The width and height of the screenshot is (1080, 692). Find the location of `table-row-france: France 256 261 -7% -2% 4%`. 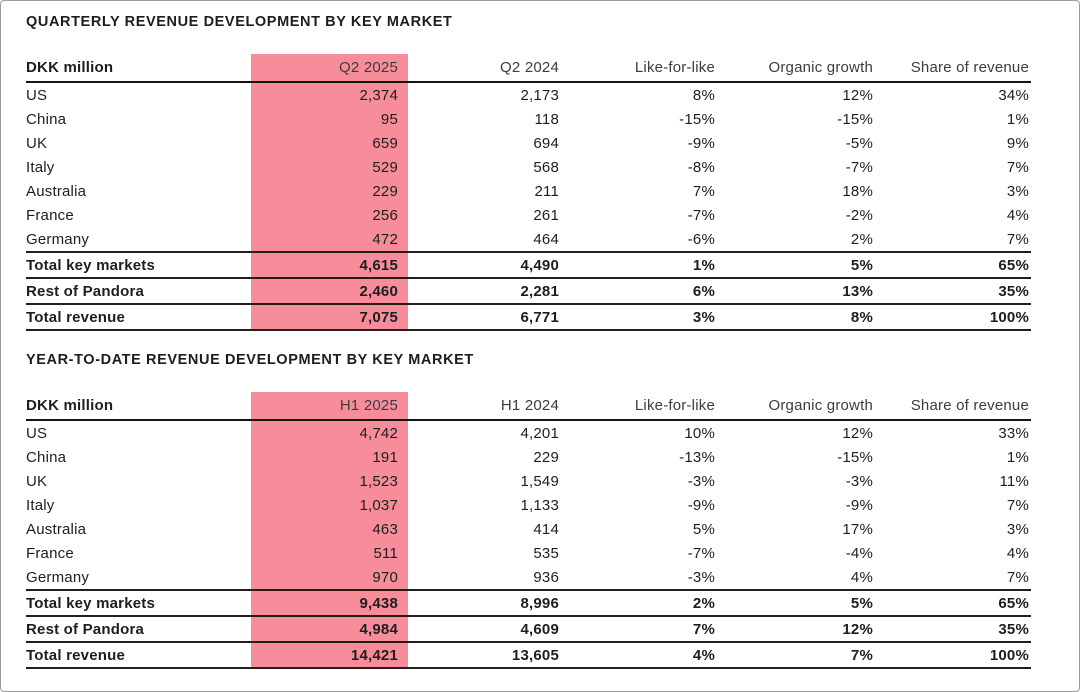

table-row-france: France 256 261 -7% -2% 4% is located at coordinates (528, 215).